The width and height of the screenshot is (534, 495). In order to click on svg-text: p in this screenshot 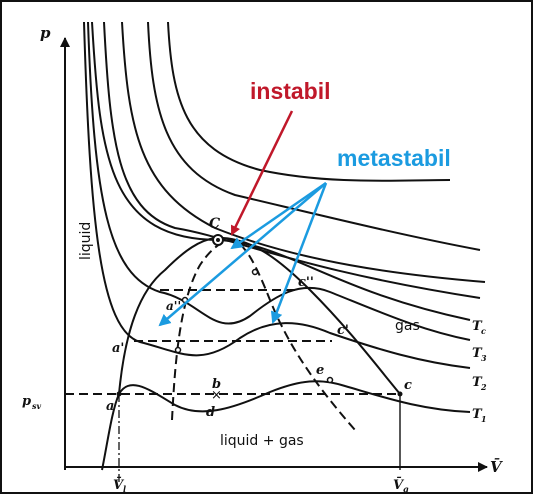, I will do `click(26, 401)`.